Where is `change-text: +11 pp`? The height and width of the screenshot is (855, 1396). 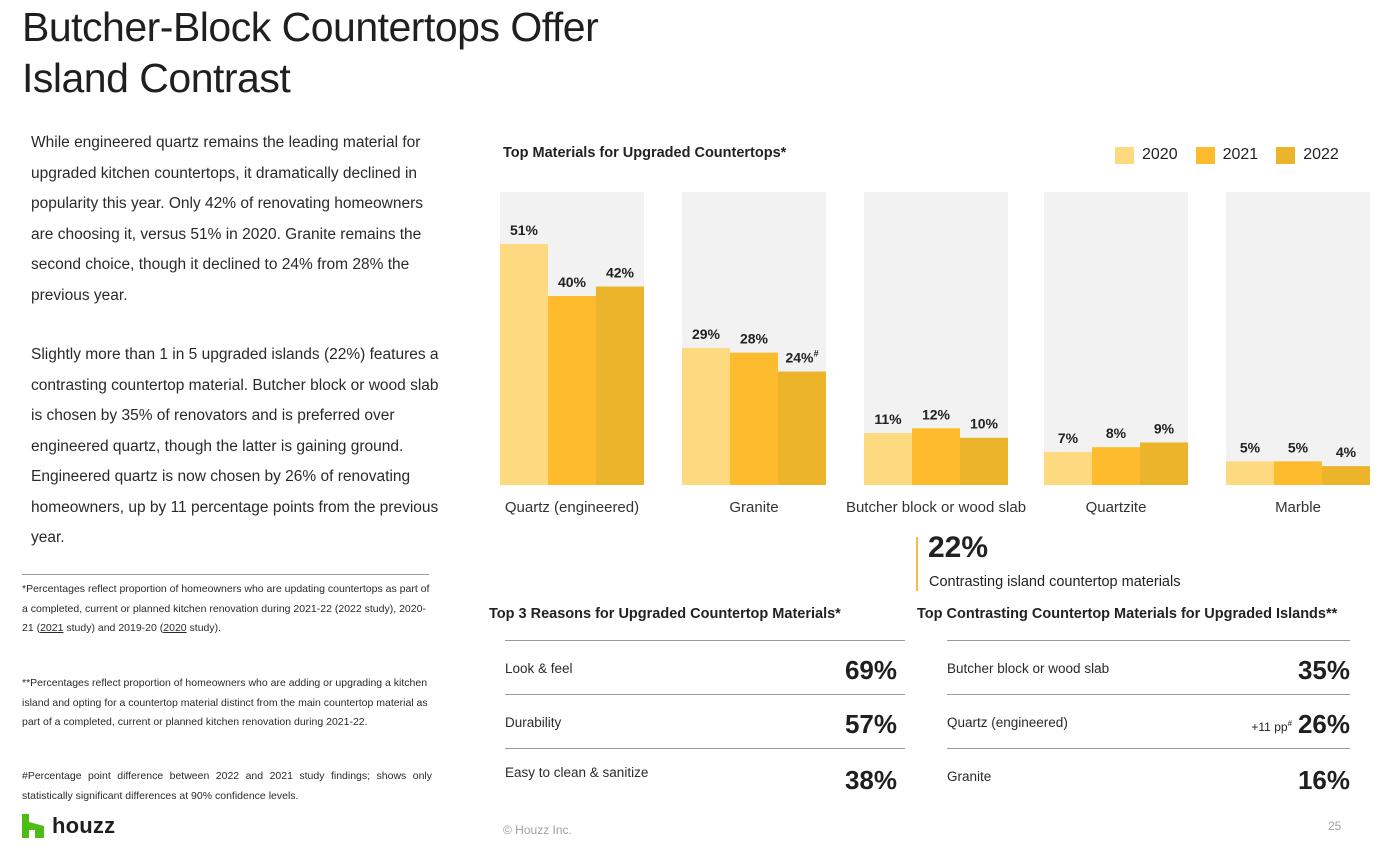
change-text: +11 pp is located at coordinates (1269, 727).